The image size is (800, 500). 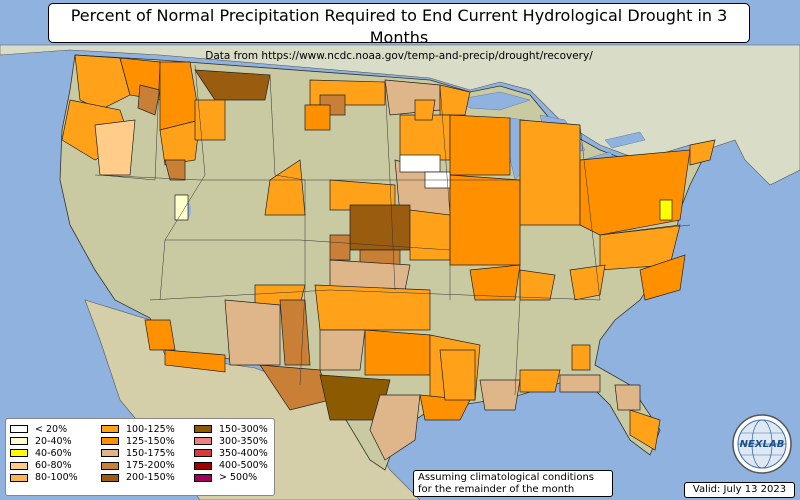 I want to click on assumption-note-line-1: Assuming climatological conditions, so click(x=506, y=477).